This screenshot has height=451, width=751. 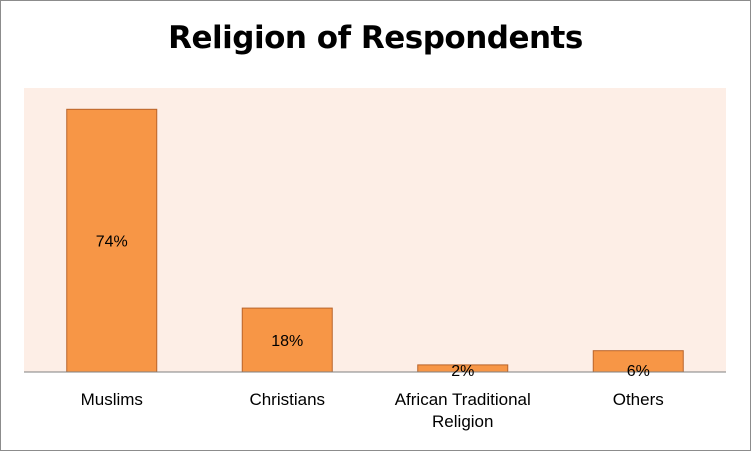 What do you see at coordinates (287, 399) in the screenshot?
I see `category-label-1: Christians` at bounding box center [287, 399].